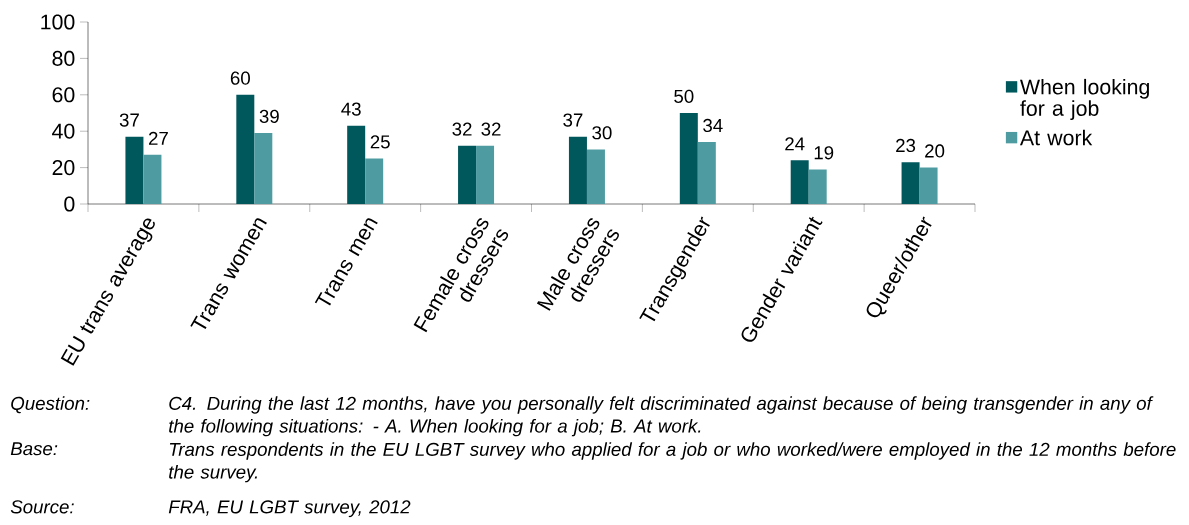 The image size is (1189, 525). Describe the element at coordinates (906, 145) in the screenshot. I see `data-label: 23` at that location.